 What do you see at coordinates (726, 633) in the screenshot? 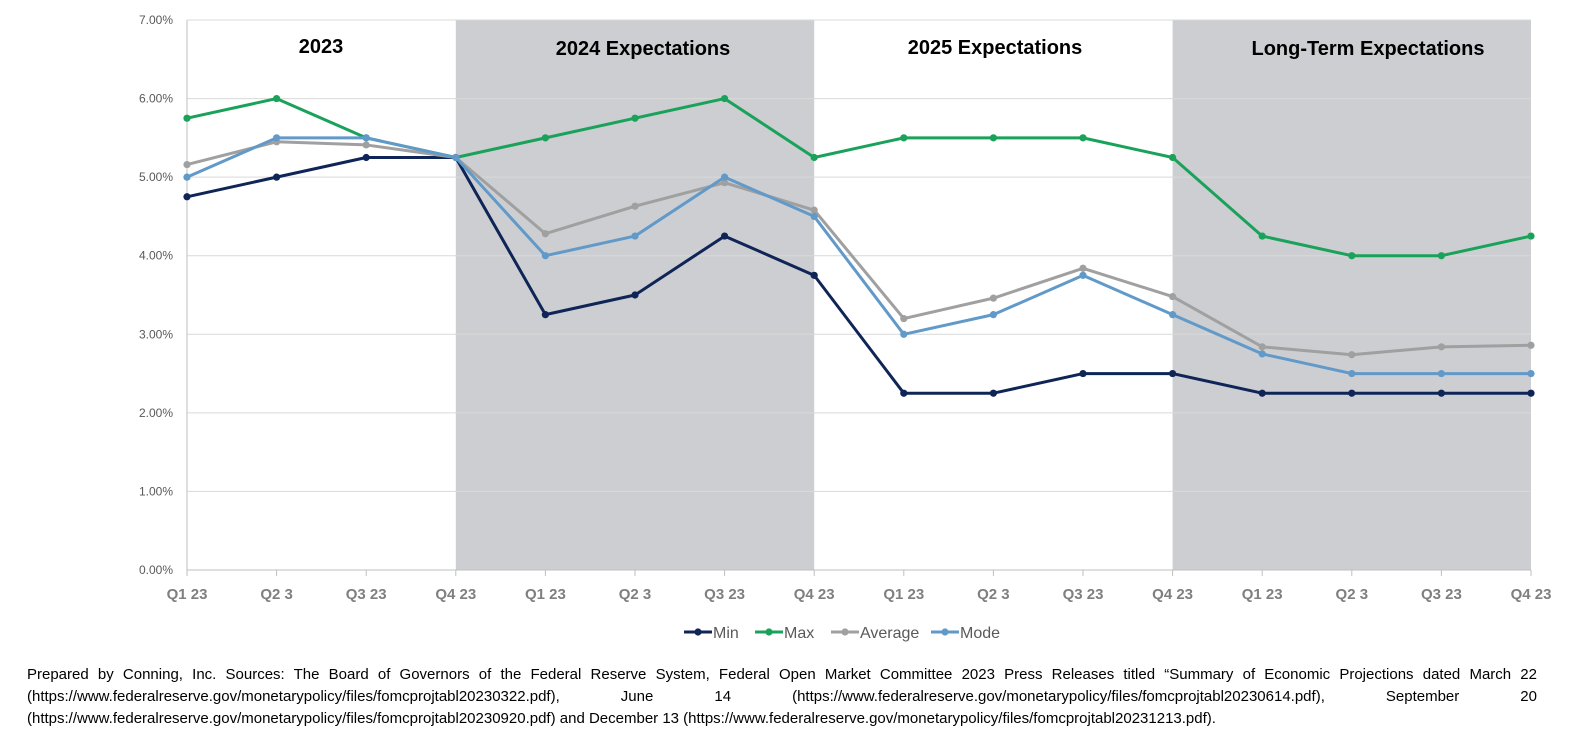
I see `legend-label-min: Min` at bounding box center [726, 633].